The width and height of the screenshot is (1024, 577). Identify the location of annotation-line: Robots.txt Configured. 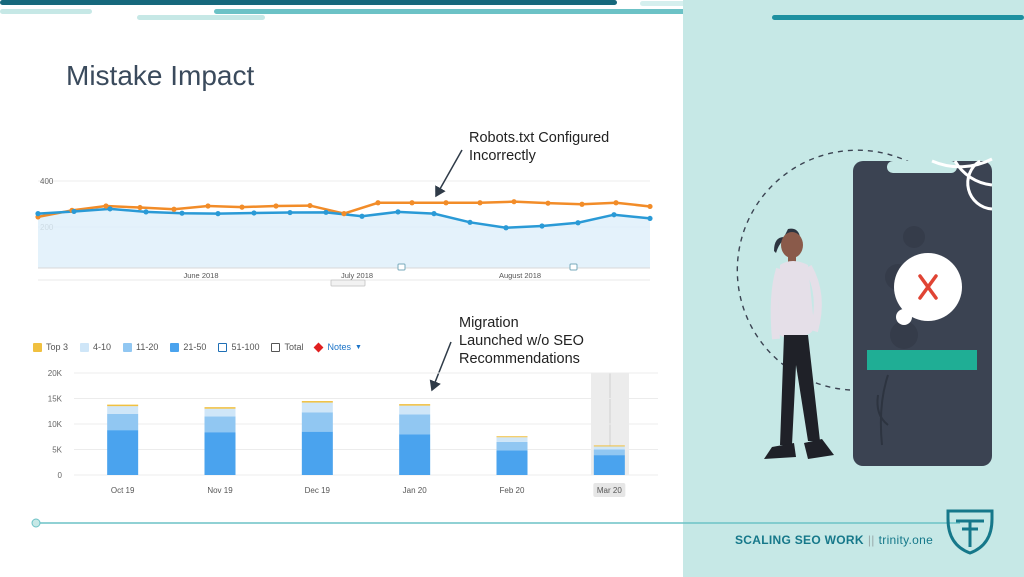
(539, 138).